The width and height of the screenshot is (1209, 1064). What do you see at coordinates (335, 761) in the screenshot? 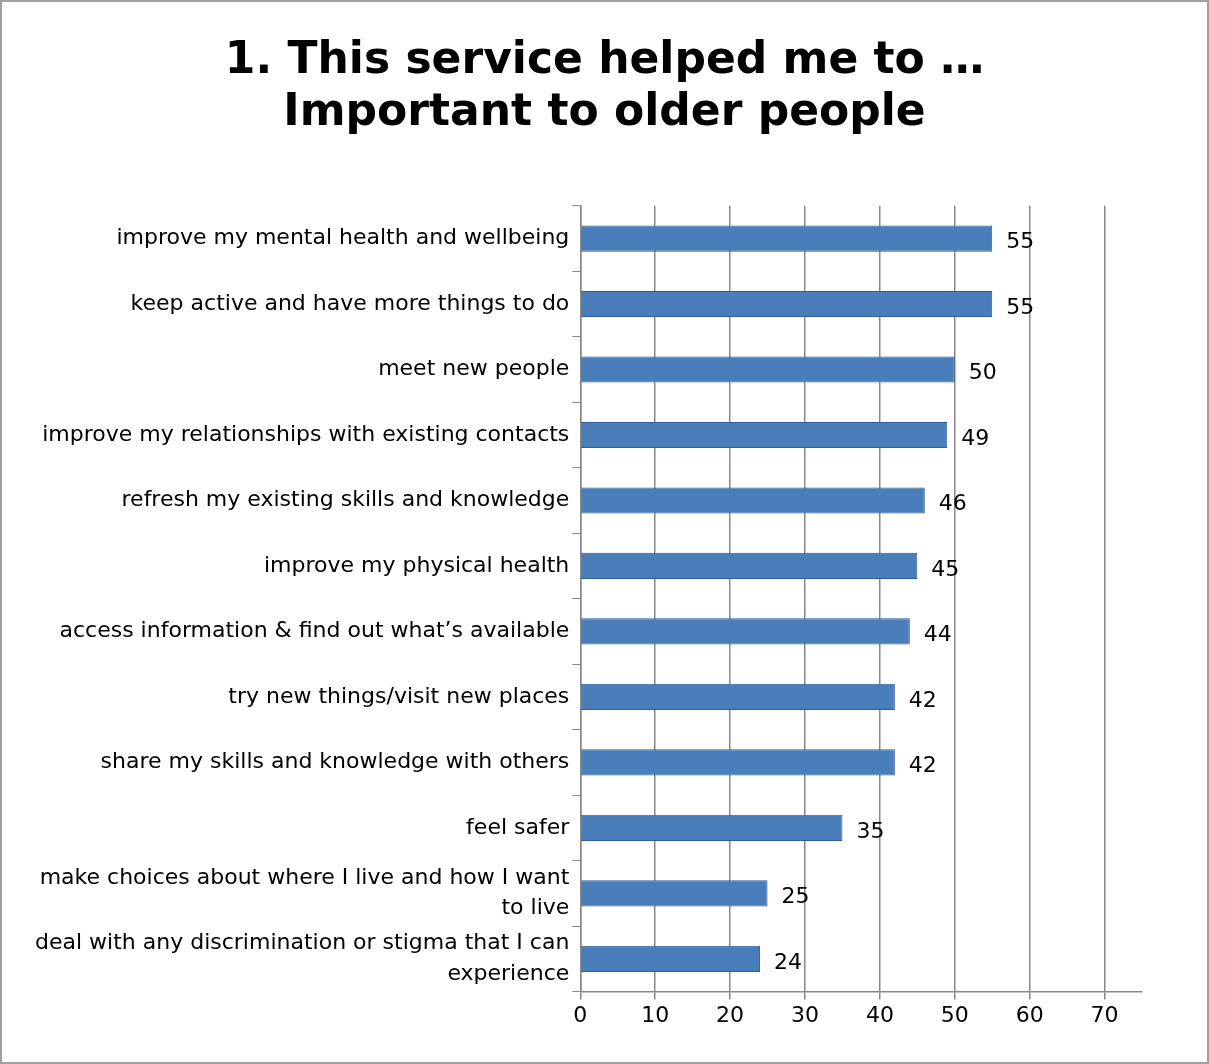
I see `y-tick-label: share my skills and knowledge with others` at bounding box center [335, 761].